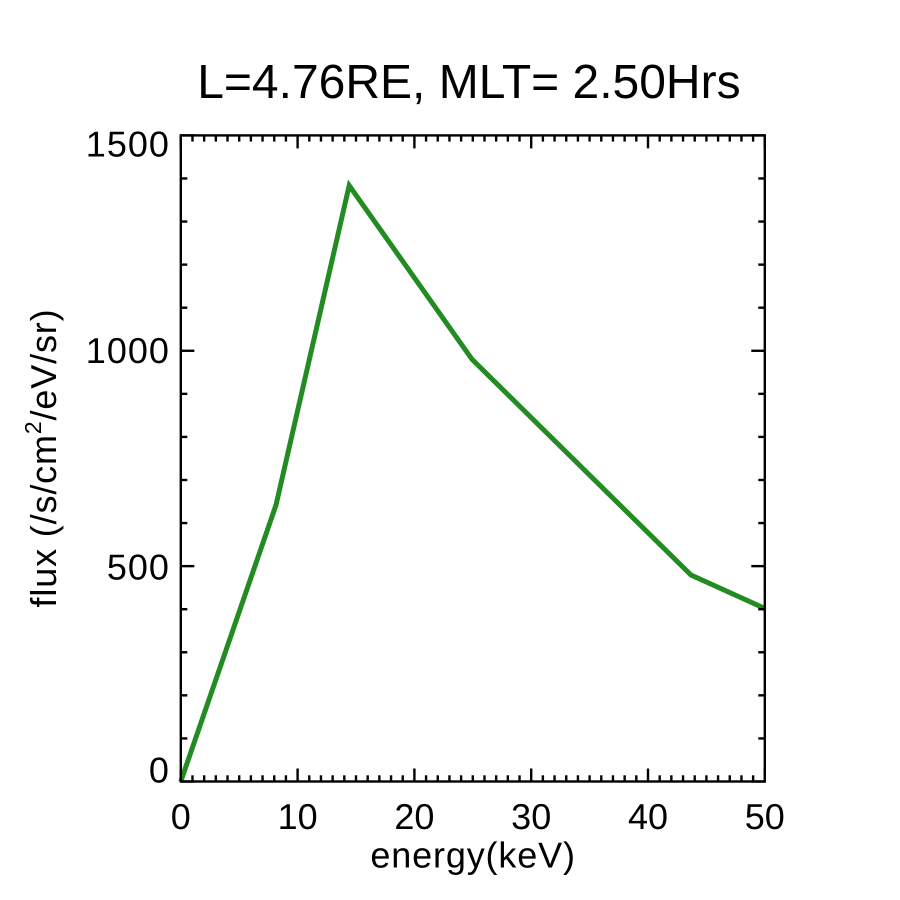 The height and width of the screenshot is (900, 900). I want to click on svg-text: 30, so click(531, 816).